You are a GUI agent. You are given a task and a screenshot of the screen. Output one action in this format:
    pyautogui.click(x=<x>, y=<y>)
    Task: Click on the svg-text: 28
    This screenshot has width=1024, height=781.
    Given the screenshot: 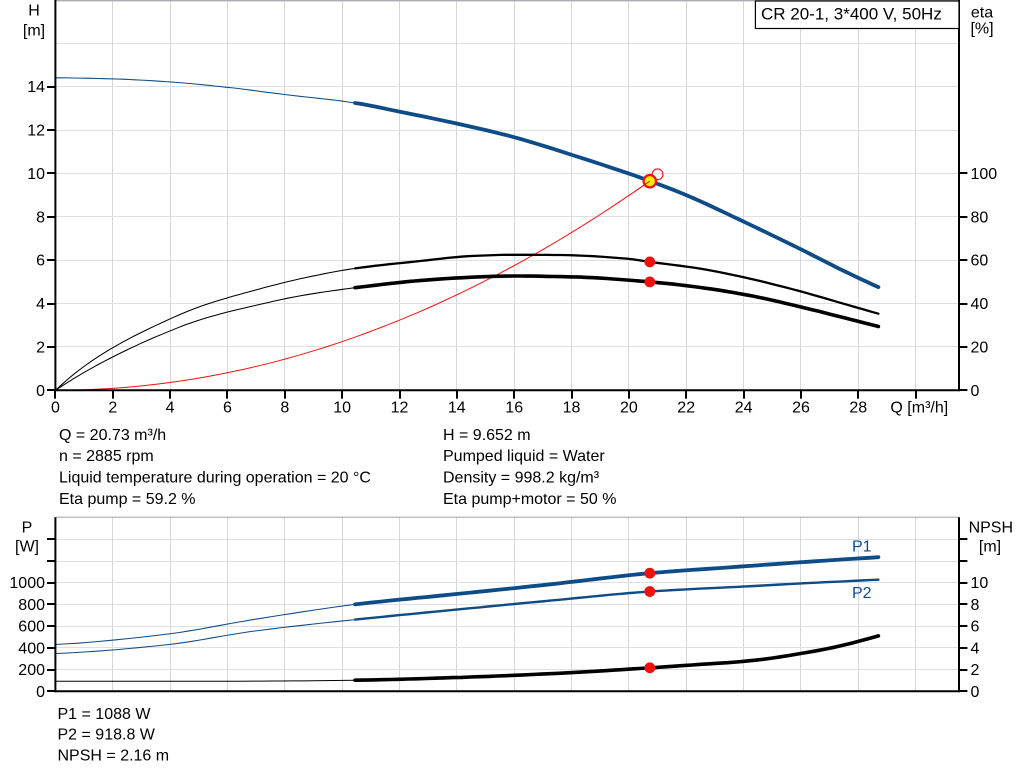 What is the action you would take?
    pyautogui.click(x=858, y=408)
    